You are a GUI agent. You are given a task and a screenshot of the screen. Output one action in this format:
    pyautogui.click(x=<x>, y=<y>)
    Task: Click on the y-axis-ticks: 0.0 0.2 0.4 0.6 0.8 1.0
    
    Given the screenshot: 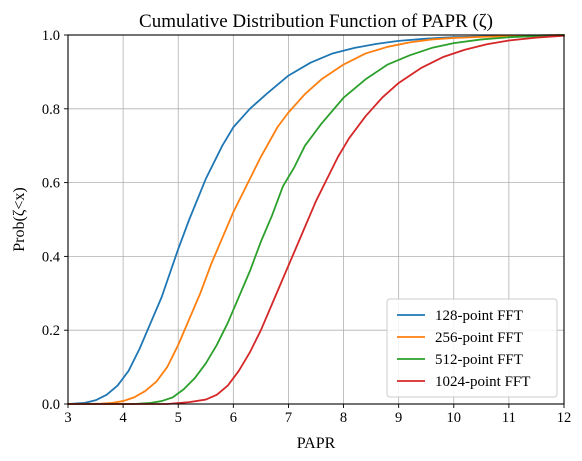 What is the action you would take?
    pyautogui.click(x=55, y=220)
    